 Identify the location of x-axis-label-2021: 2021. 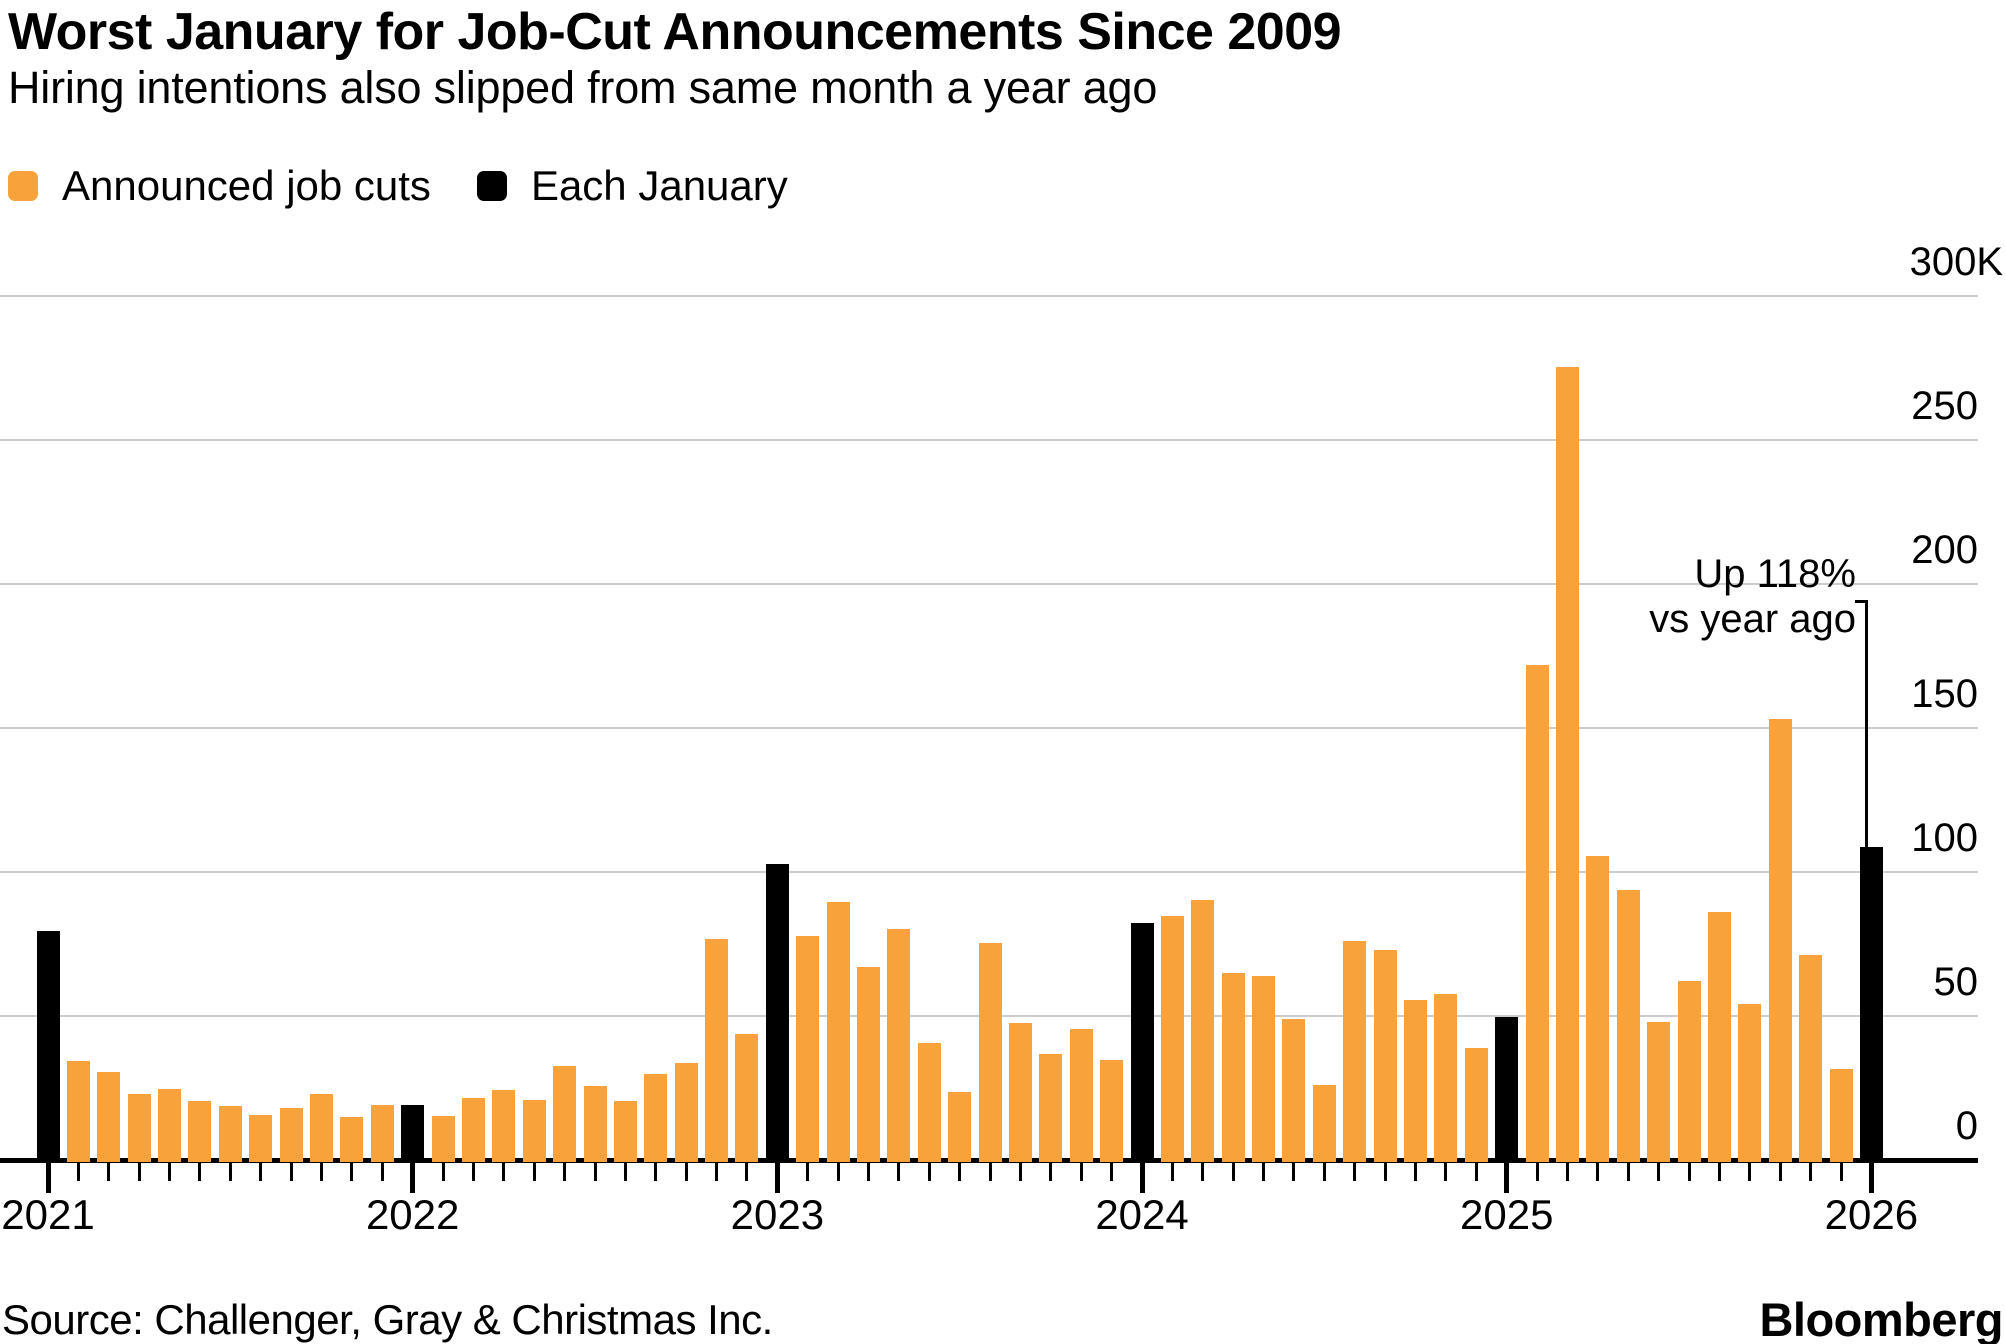
(48, 1214).